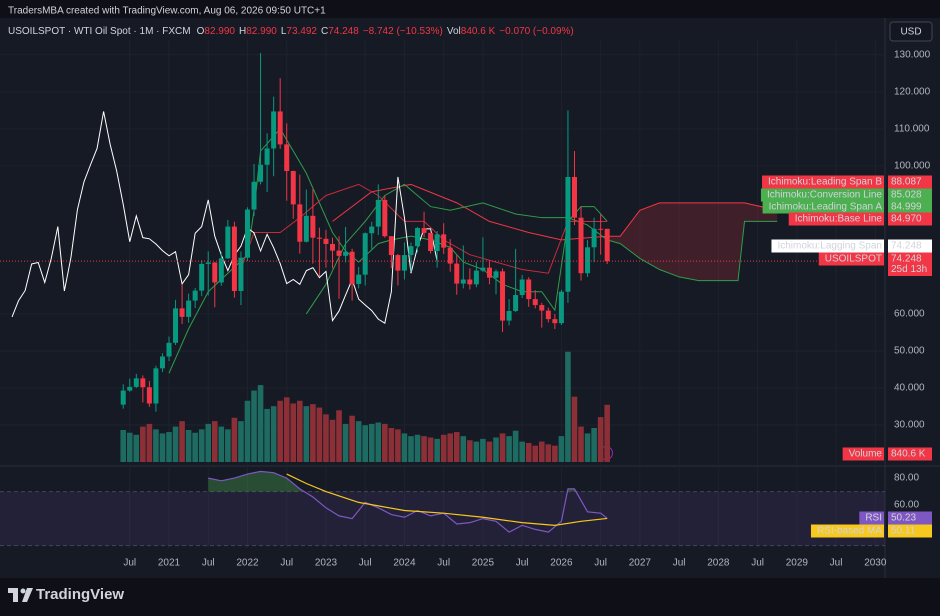 The height and width of the screenshot is (616, 940). I want to click on ohlc-key: C, so click(324, 31).